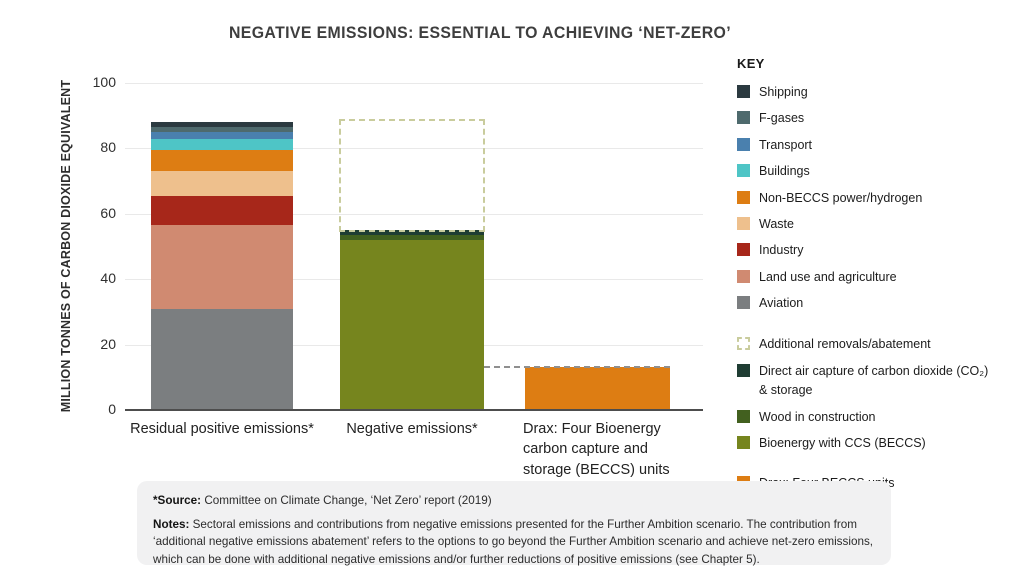  I want to click on legend-label: Additional removals/abatement, so click(845, 344).